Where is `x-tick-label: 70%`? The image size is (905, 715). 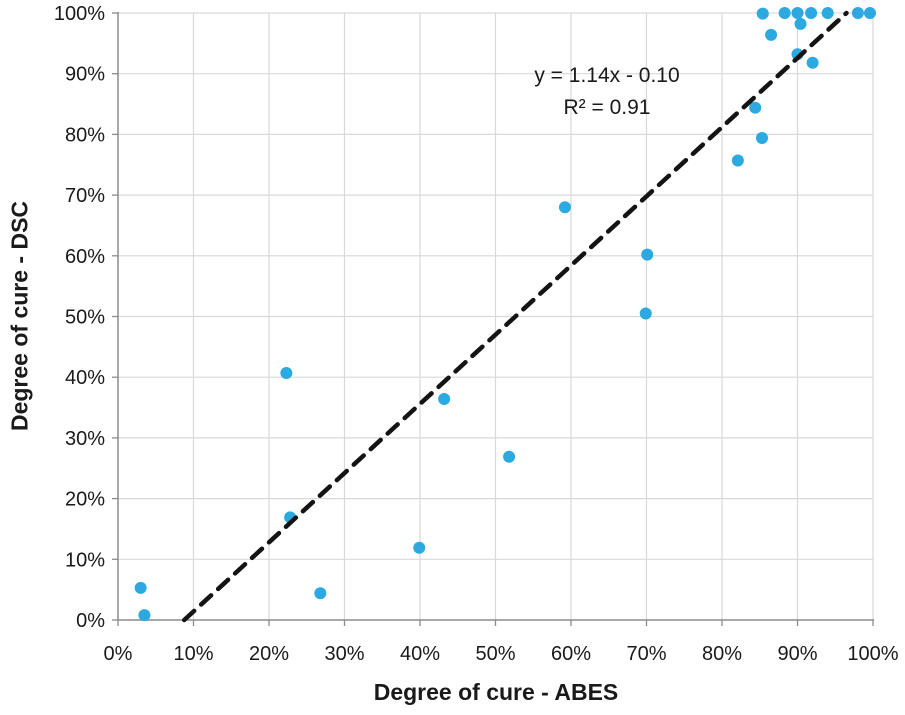 x-tick-label: 70% is located at coordinates (646, 654).